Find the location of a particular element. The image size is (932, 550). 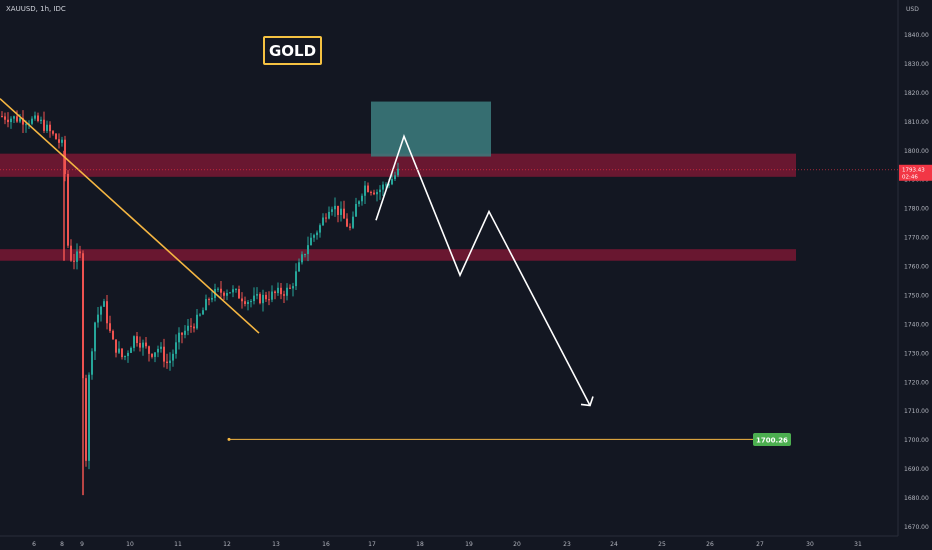

projection-arrowhead is located at coordinates (587, 401).